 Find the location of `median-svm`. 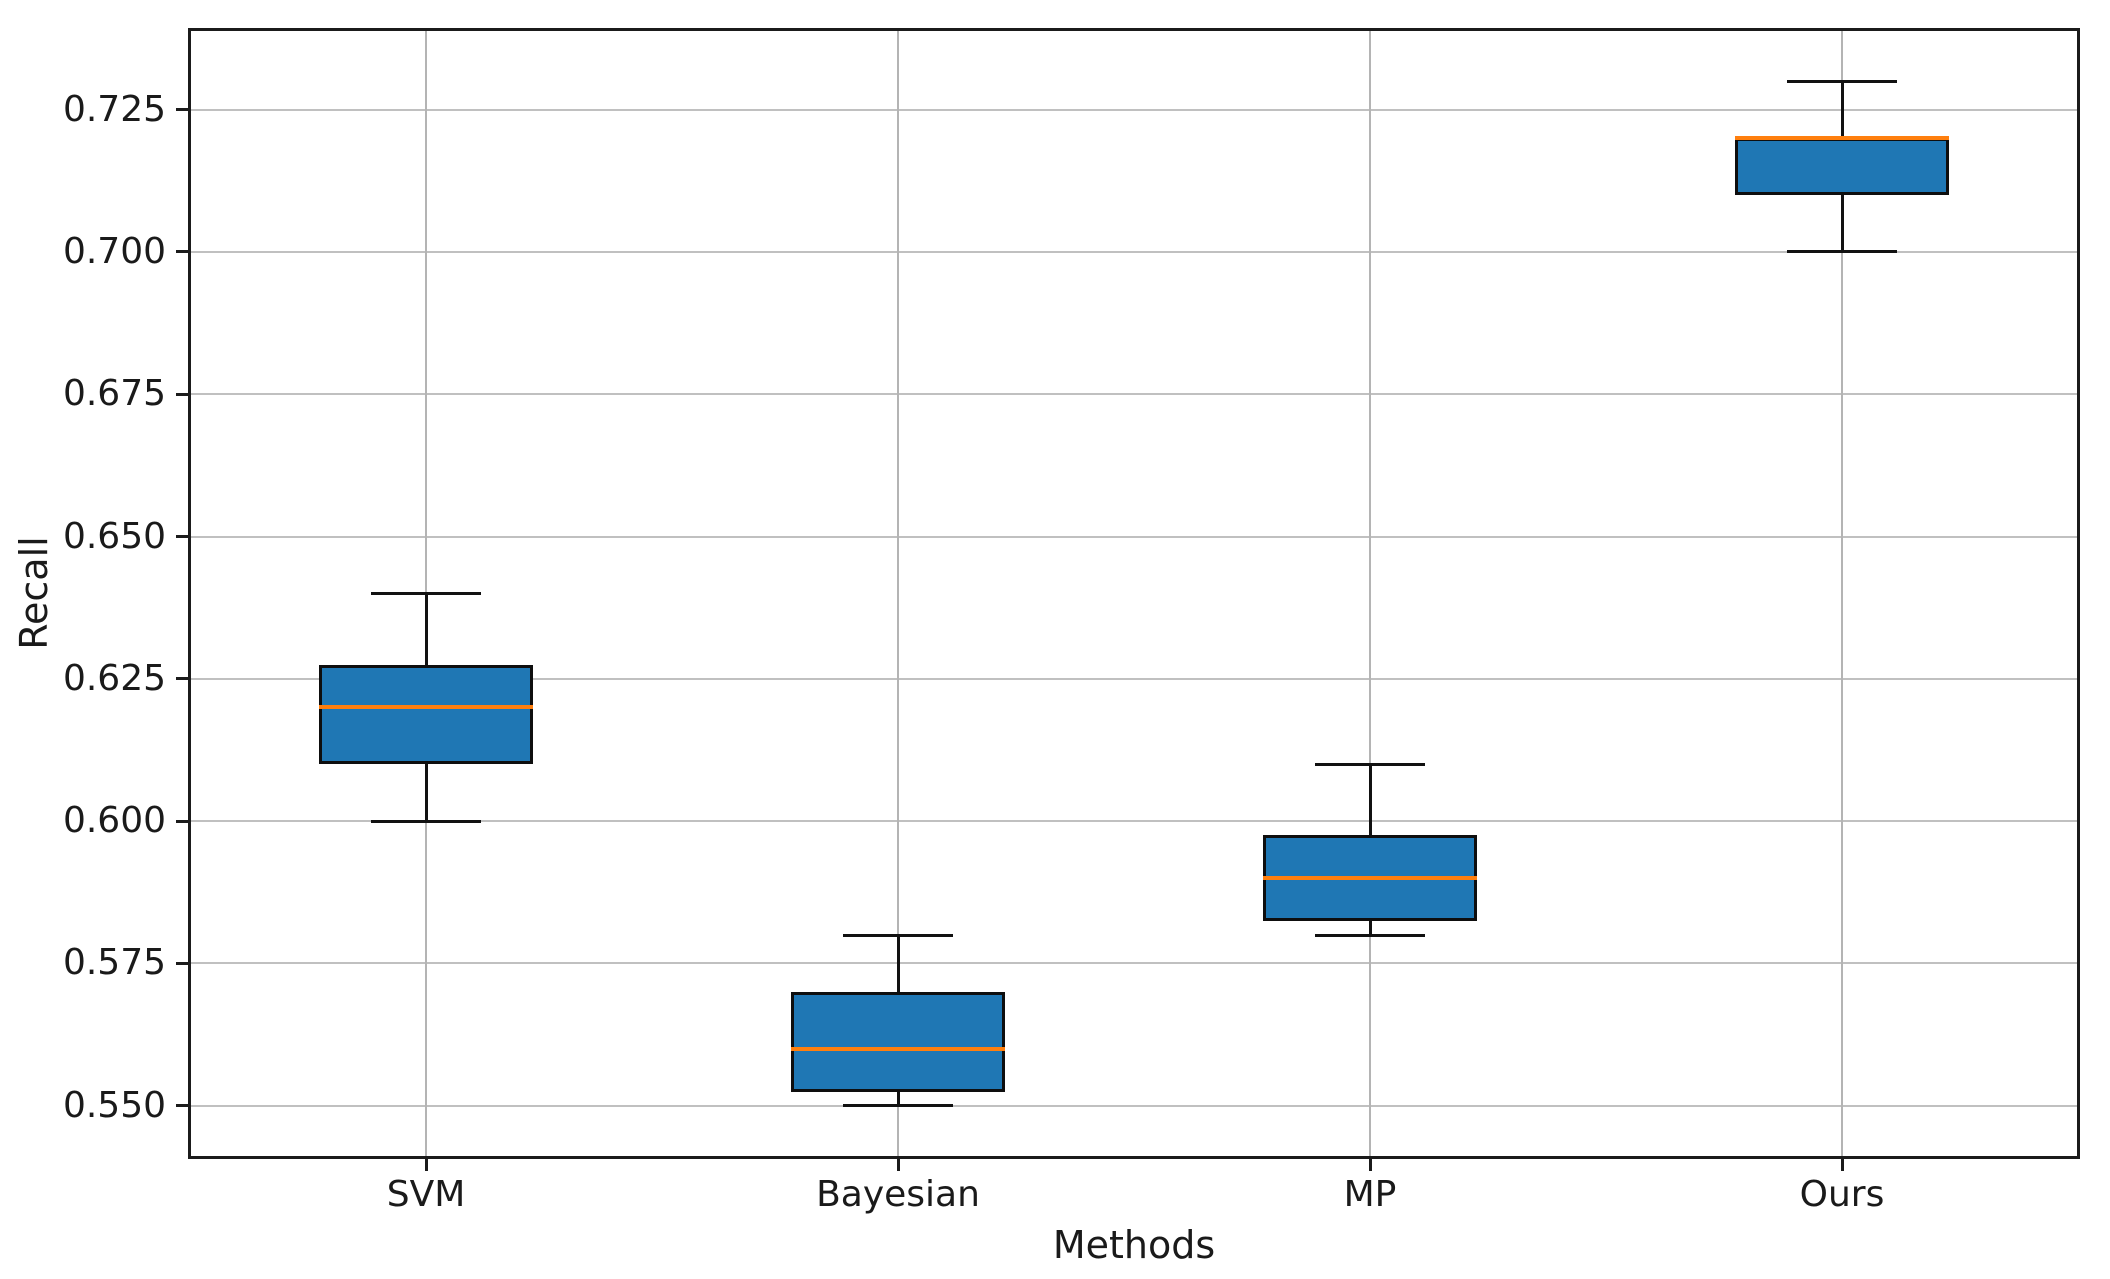

median-svm is located at coordinates (426, 707).